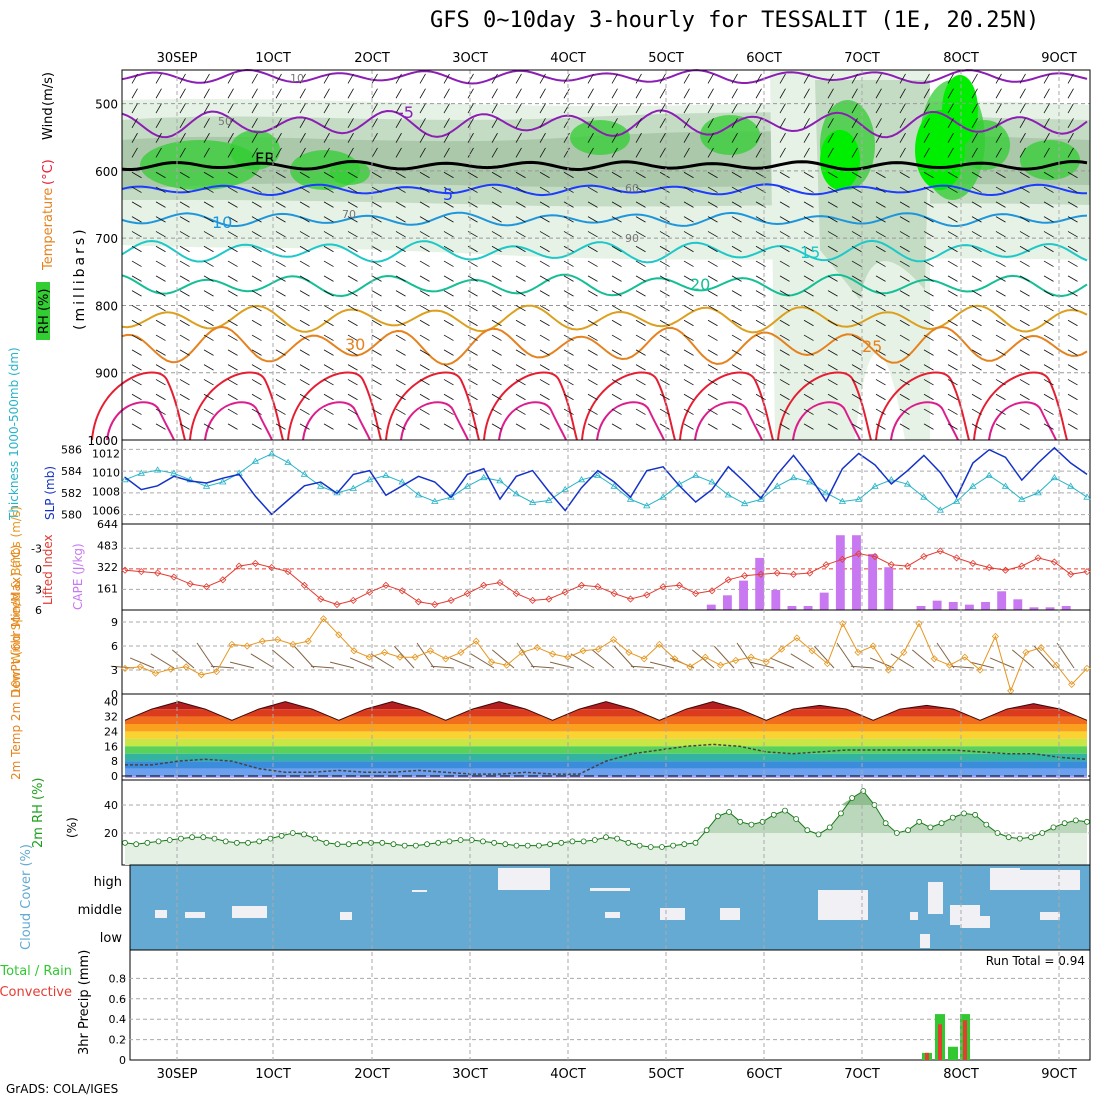 The image size is (1100, 1100). I want to click on rh-tick-label: 40, so click(111, 805).